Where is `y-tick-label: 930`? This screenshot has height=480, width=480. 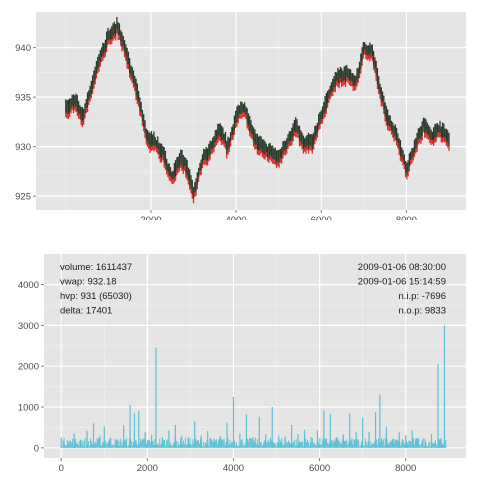
y-tick-label: 930 is located at coordinates (23, 147).